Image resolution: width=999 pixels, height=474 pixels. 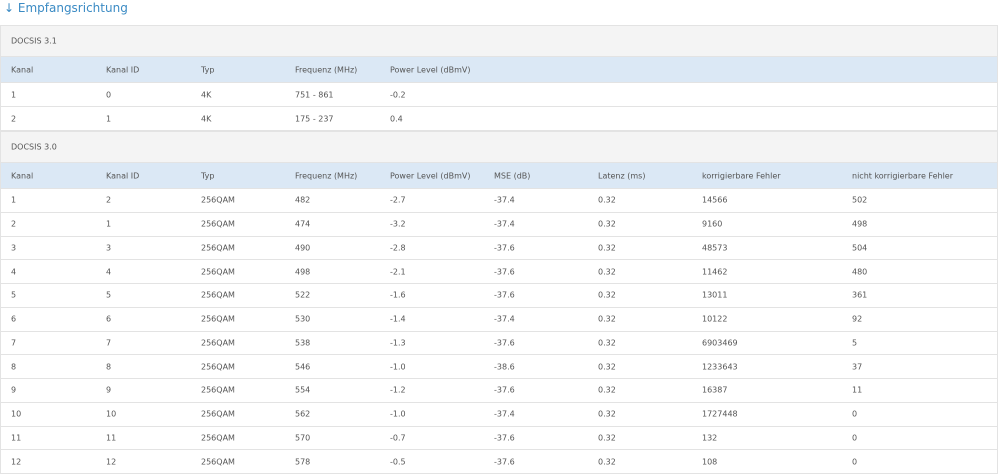 I want to click on table-cell: -0.5, so click(x=398, y=462).